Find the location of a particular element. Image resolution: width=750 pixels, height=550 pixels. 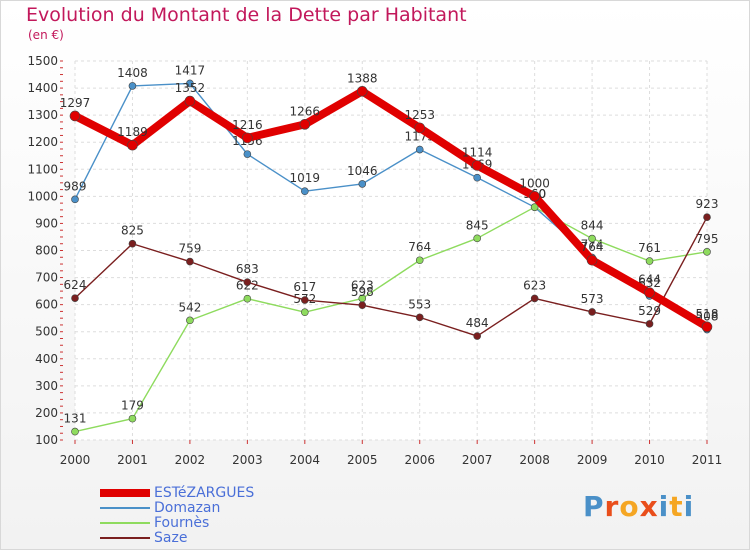

x-tick-label: 2001 is located at coordinates (132, 460).